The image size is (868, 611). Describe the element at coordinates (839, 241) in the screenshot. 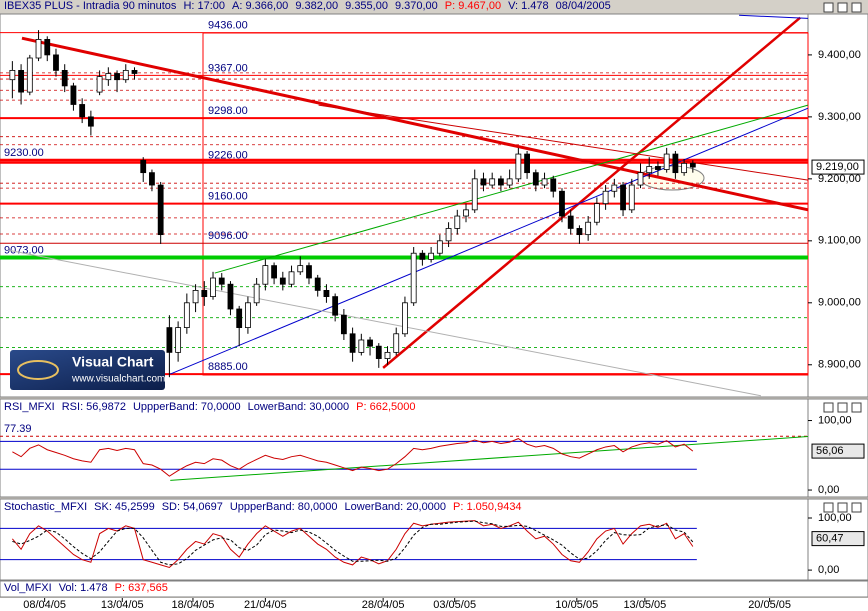

I see `y-tick-label: 9.100,00` at that location.